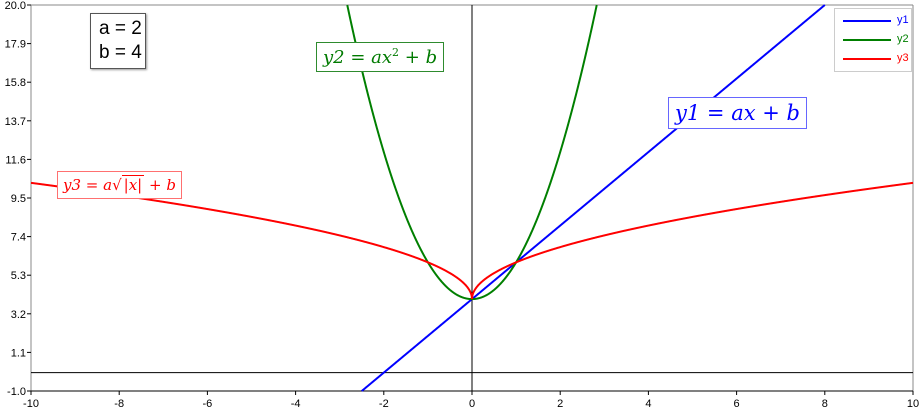 This screenshot has height=414, width=920. What do you see at coordinates (15, 160) in the screenshot?
I see `y-tick-label: 11.6` at bounding box center [15, 160].